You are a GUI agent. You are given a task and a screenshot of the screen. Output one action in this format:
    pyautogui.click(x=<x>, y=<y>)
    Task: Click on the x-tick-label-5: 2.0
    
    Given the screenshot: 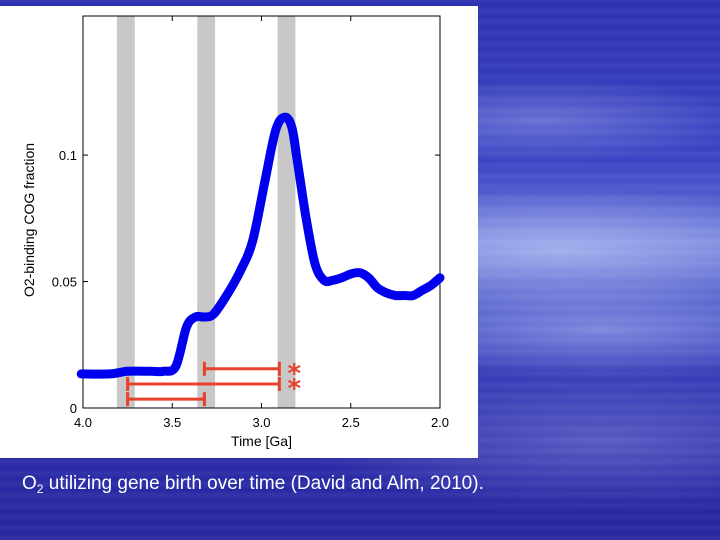 What is the action you would take?
    pyautogui.click(x=440, y=422)
    